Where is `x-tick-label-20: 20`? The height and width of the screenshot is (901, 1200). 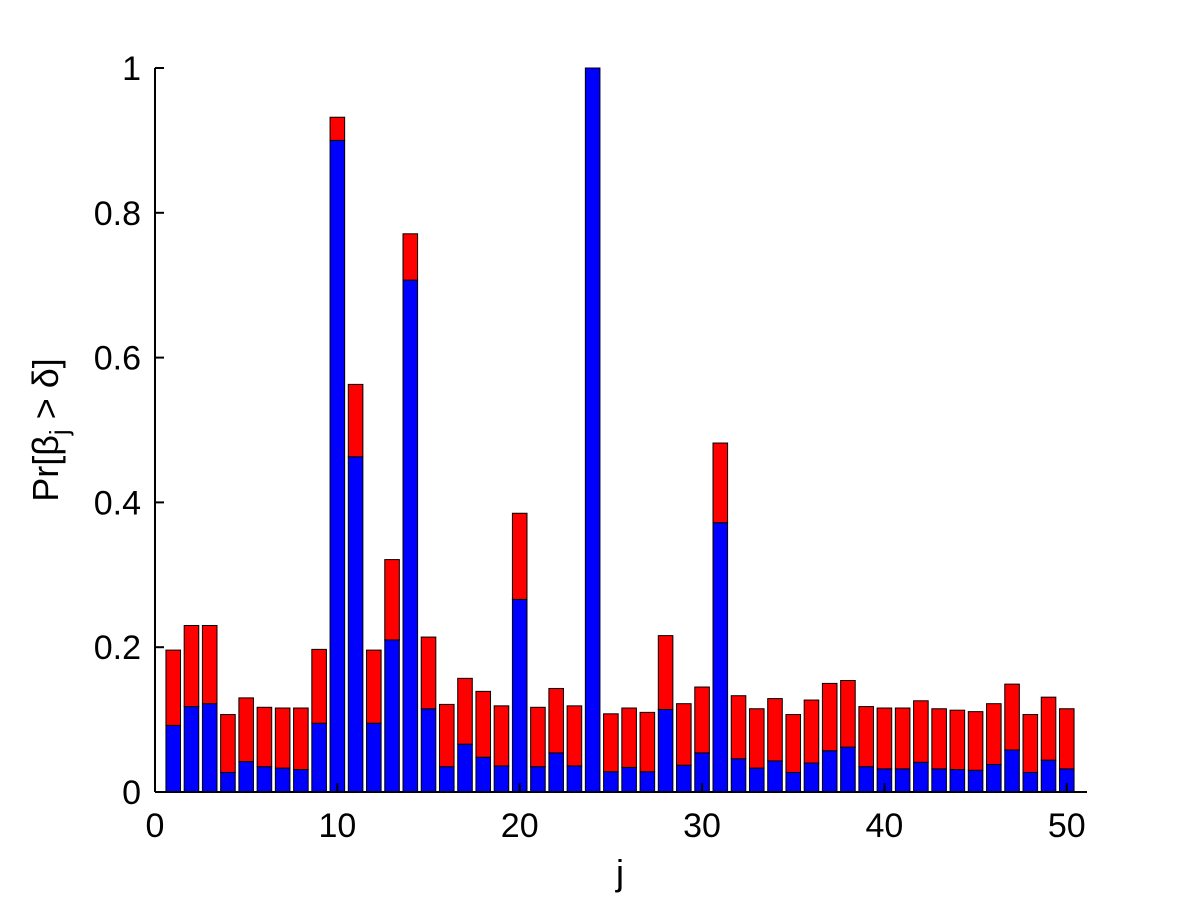
x-tick-label-20: 20 is located at coordinates (520, 826).